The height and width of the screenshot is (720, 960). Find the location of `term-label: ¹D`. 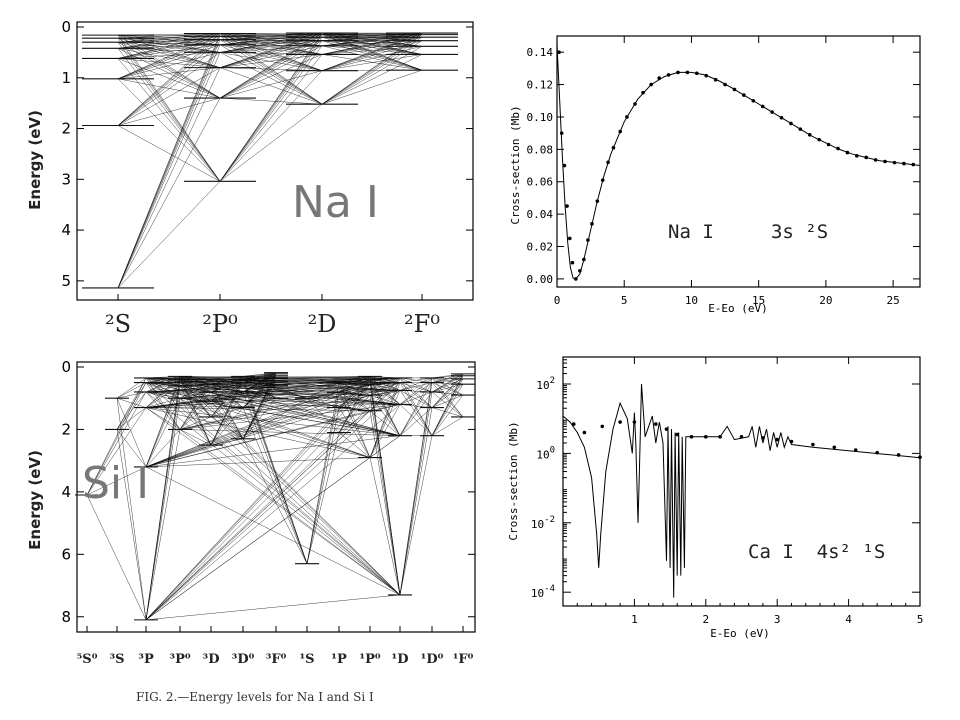

term-label: ¹D is located at coordinates (400, 659).